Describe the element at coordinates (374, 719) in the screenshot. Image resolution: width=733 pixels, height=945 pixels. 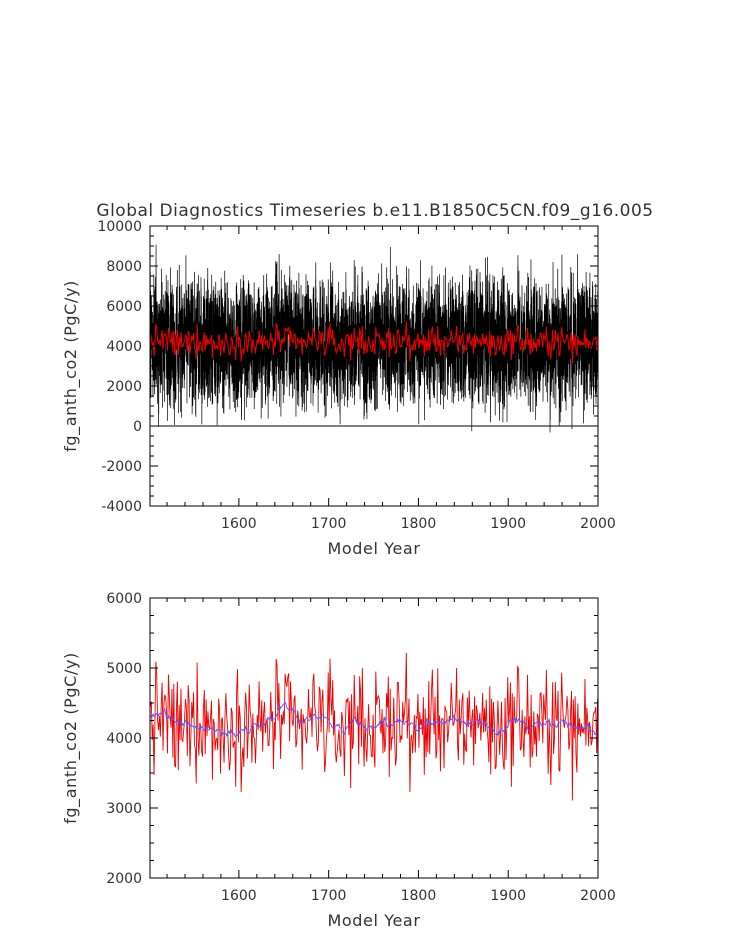
I see `running-mean-line` at that location.